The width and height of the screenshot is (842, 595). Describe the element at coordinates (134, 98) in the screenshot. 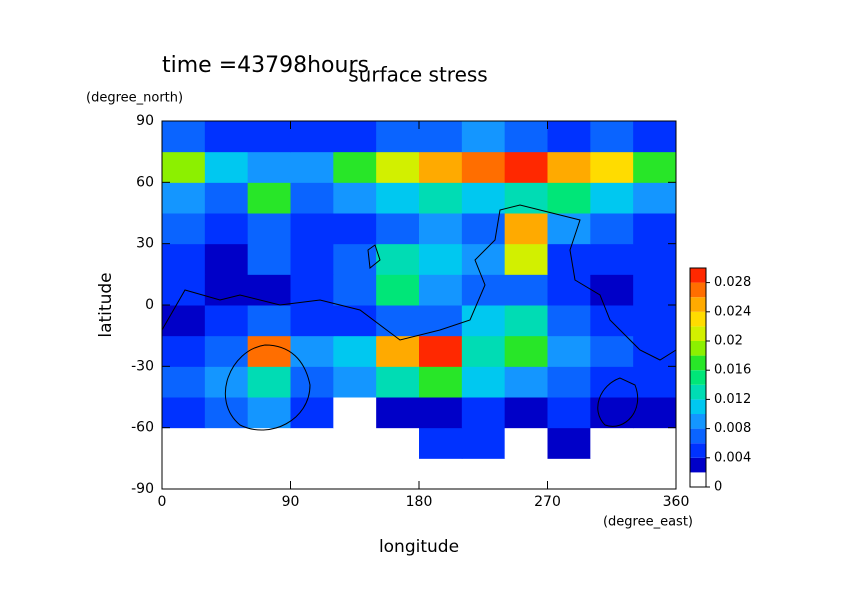

I see `y-unit: (degree_north)` at that location.